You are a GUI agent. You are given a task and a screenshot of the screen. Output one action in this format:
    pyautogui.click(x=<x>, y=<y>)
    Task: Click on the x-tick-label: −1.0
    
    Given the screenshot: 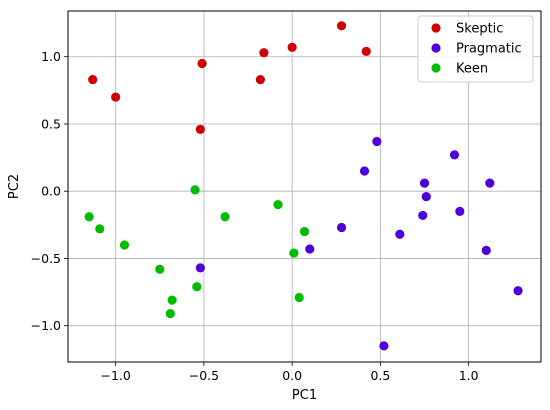 What is the action you would take?
    pyautogui.click(x=115, y=375)
    